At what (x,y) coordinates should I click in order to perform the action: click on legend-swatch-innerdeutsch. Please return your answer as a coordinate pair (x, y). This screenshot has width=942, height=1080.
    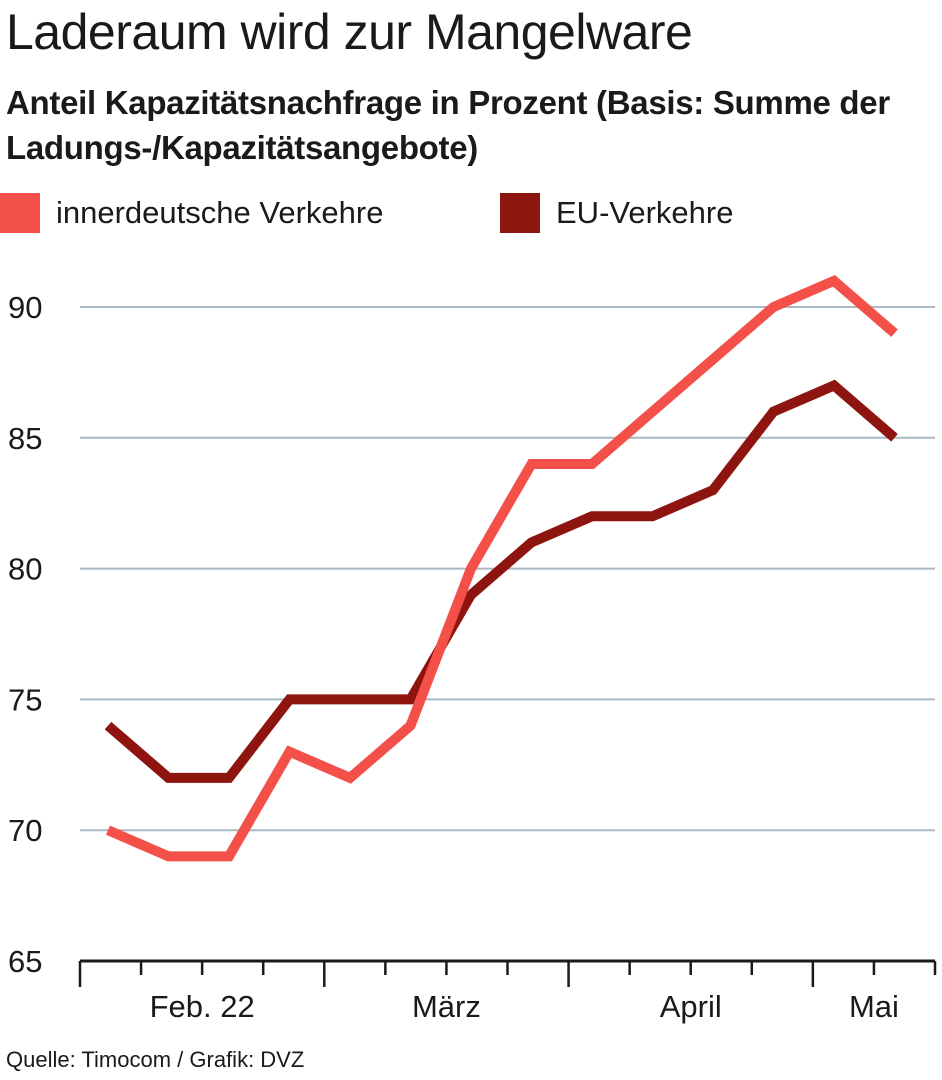
    Looking at the image, I should click on (20, 213).